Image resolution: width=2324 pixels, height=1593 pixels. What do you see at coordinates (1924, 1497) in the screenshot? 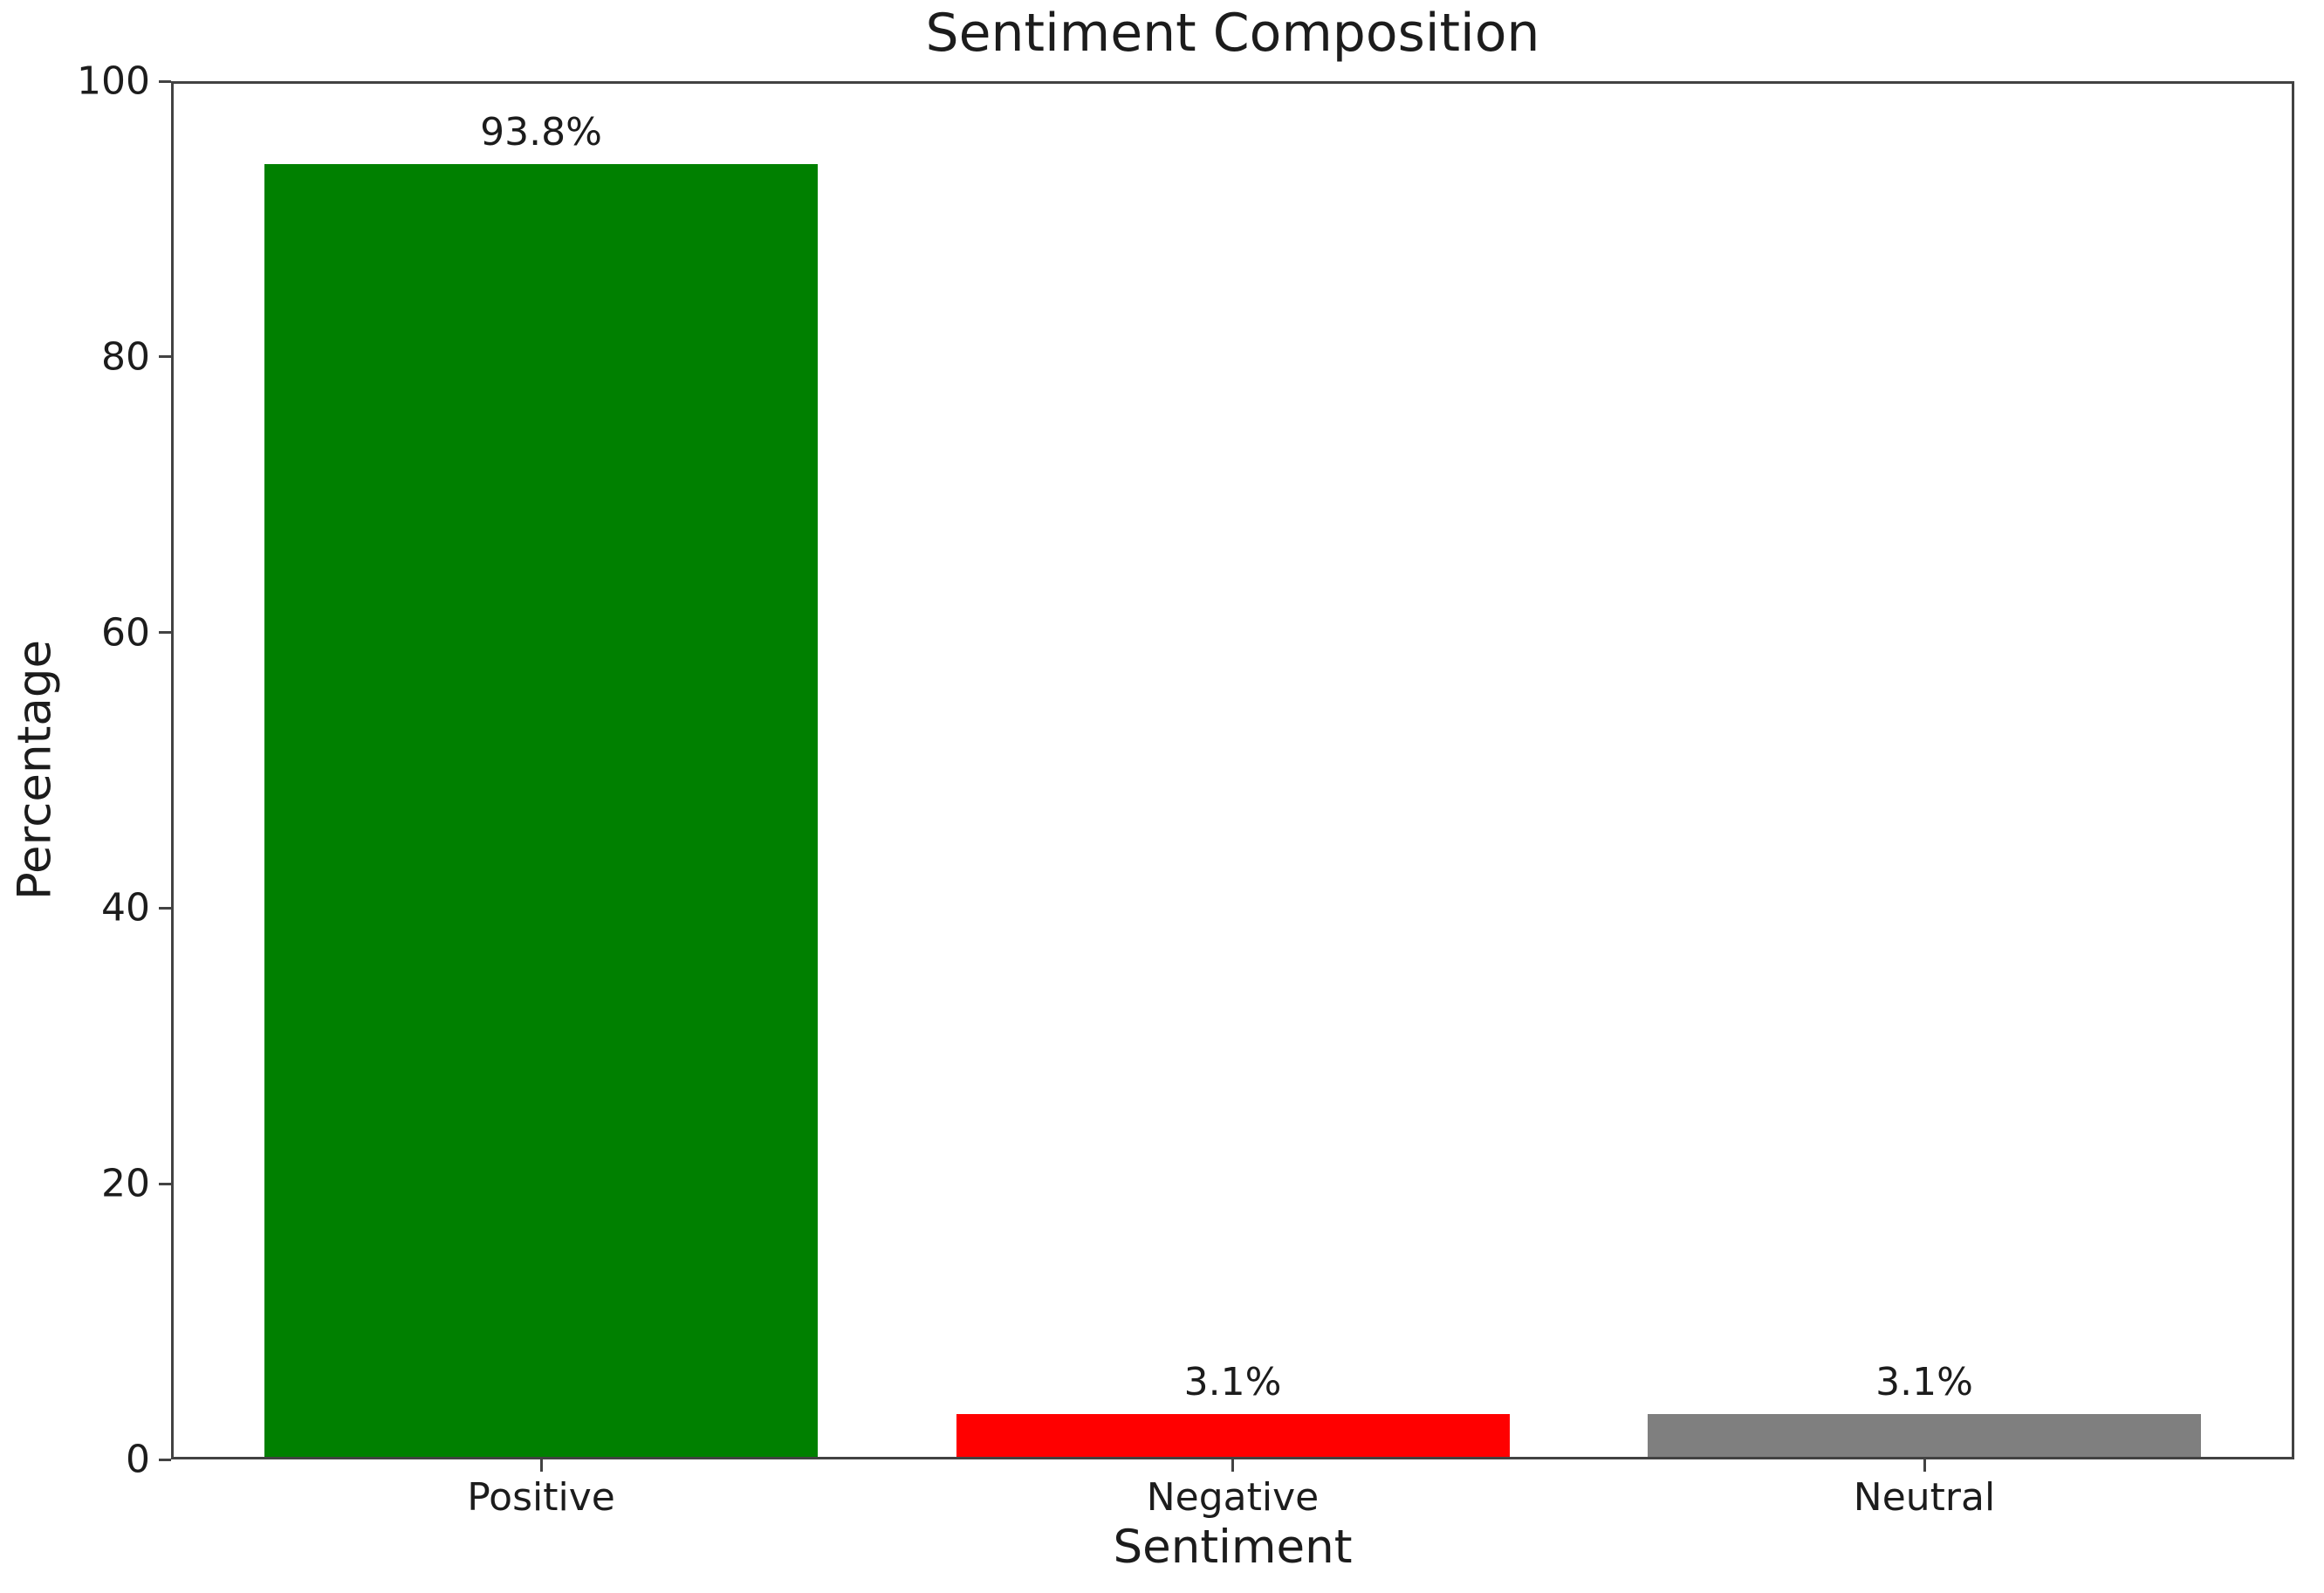
I see `x-tick-label-neutral: Neutral` at bounding box center [1924, 1497].